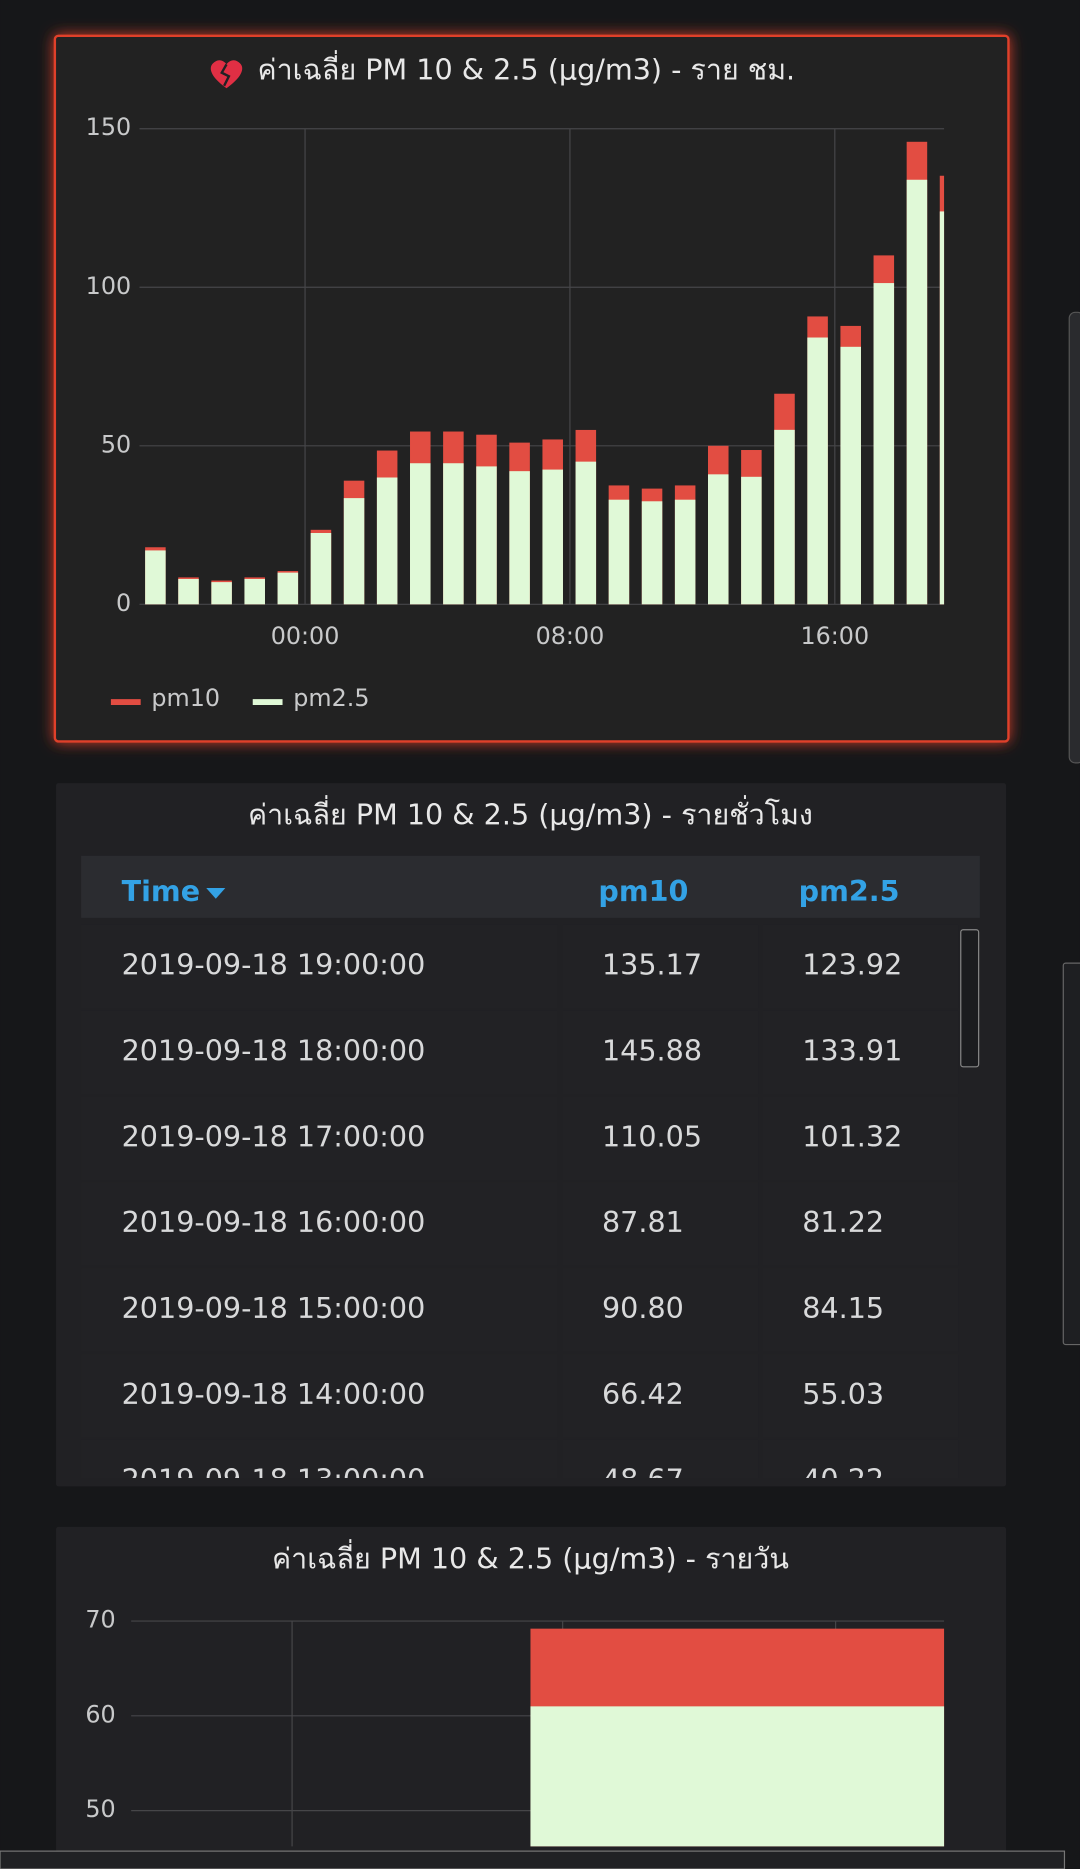  Describe the element at coordinates (643, 1308) in the screenshot. I see `cell-text: 90.80` at that location.